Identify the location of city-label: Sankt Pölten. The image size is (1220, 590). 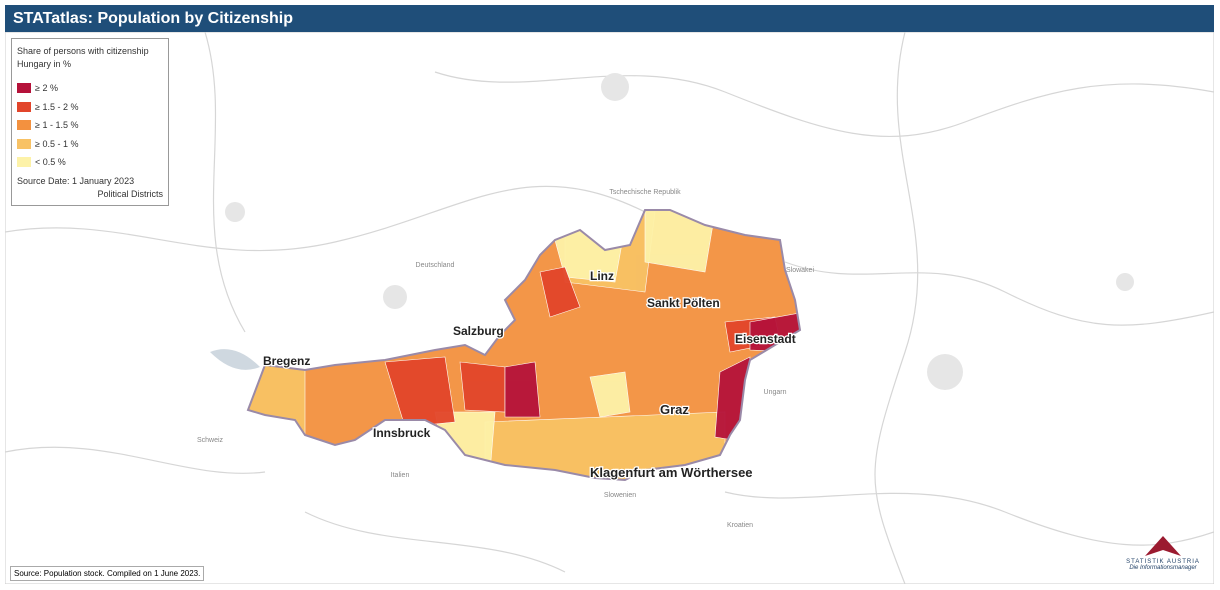
(683, 303).